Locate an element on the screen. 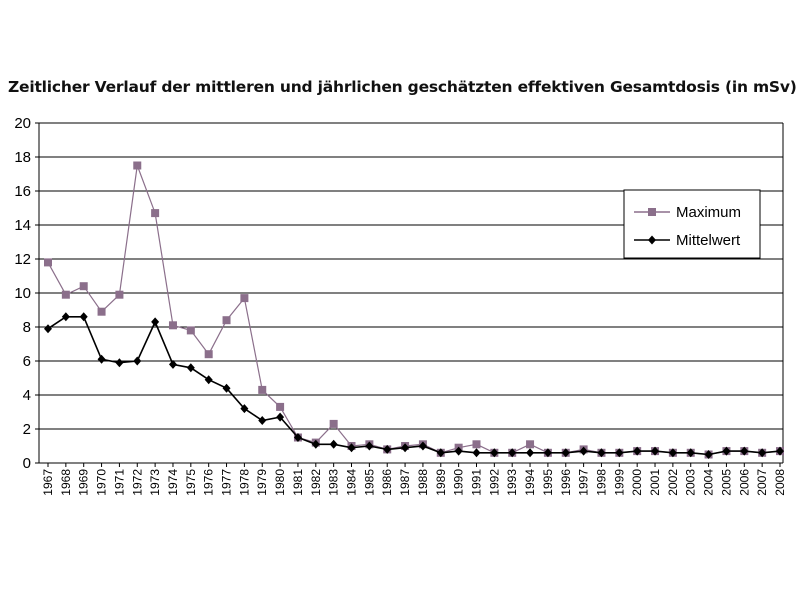 The image size is (800, 599). legend: Maximum Mittelwert is located at coordinates (692, 224).